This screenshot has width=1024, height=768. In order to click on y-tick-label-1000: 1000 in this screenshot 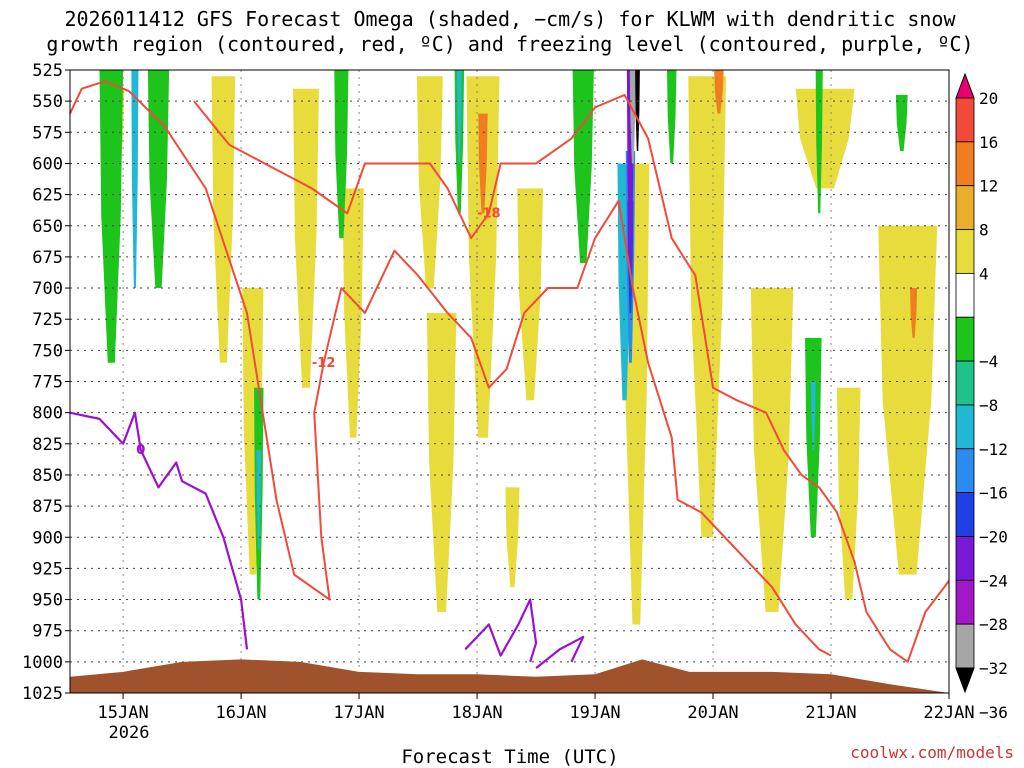, I will do `click(42, 663)`.